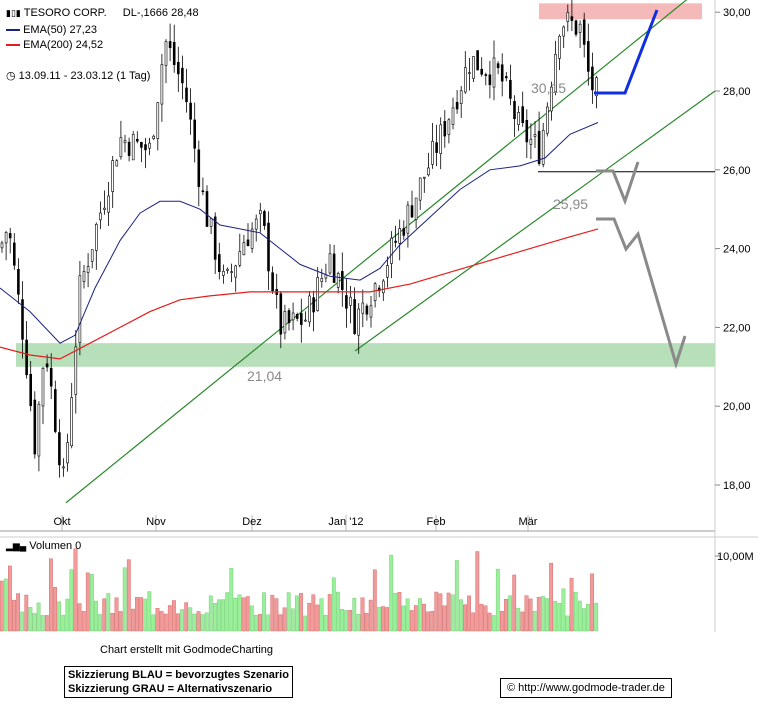 The width and height of the screenshot is (758, 708). Describe the element at coordinates (737, 328) in the screenshot. I see `y-tick-label: 22,00` at that location.